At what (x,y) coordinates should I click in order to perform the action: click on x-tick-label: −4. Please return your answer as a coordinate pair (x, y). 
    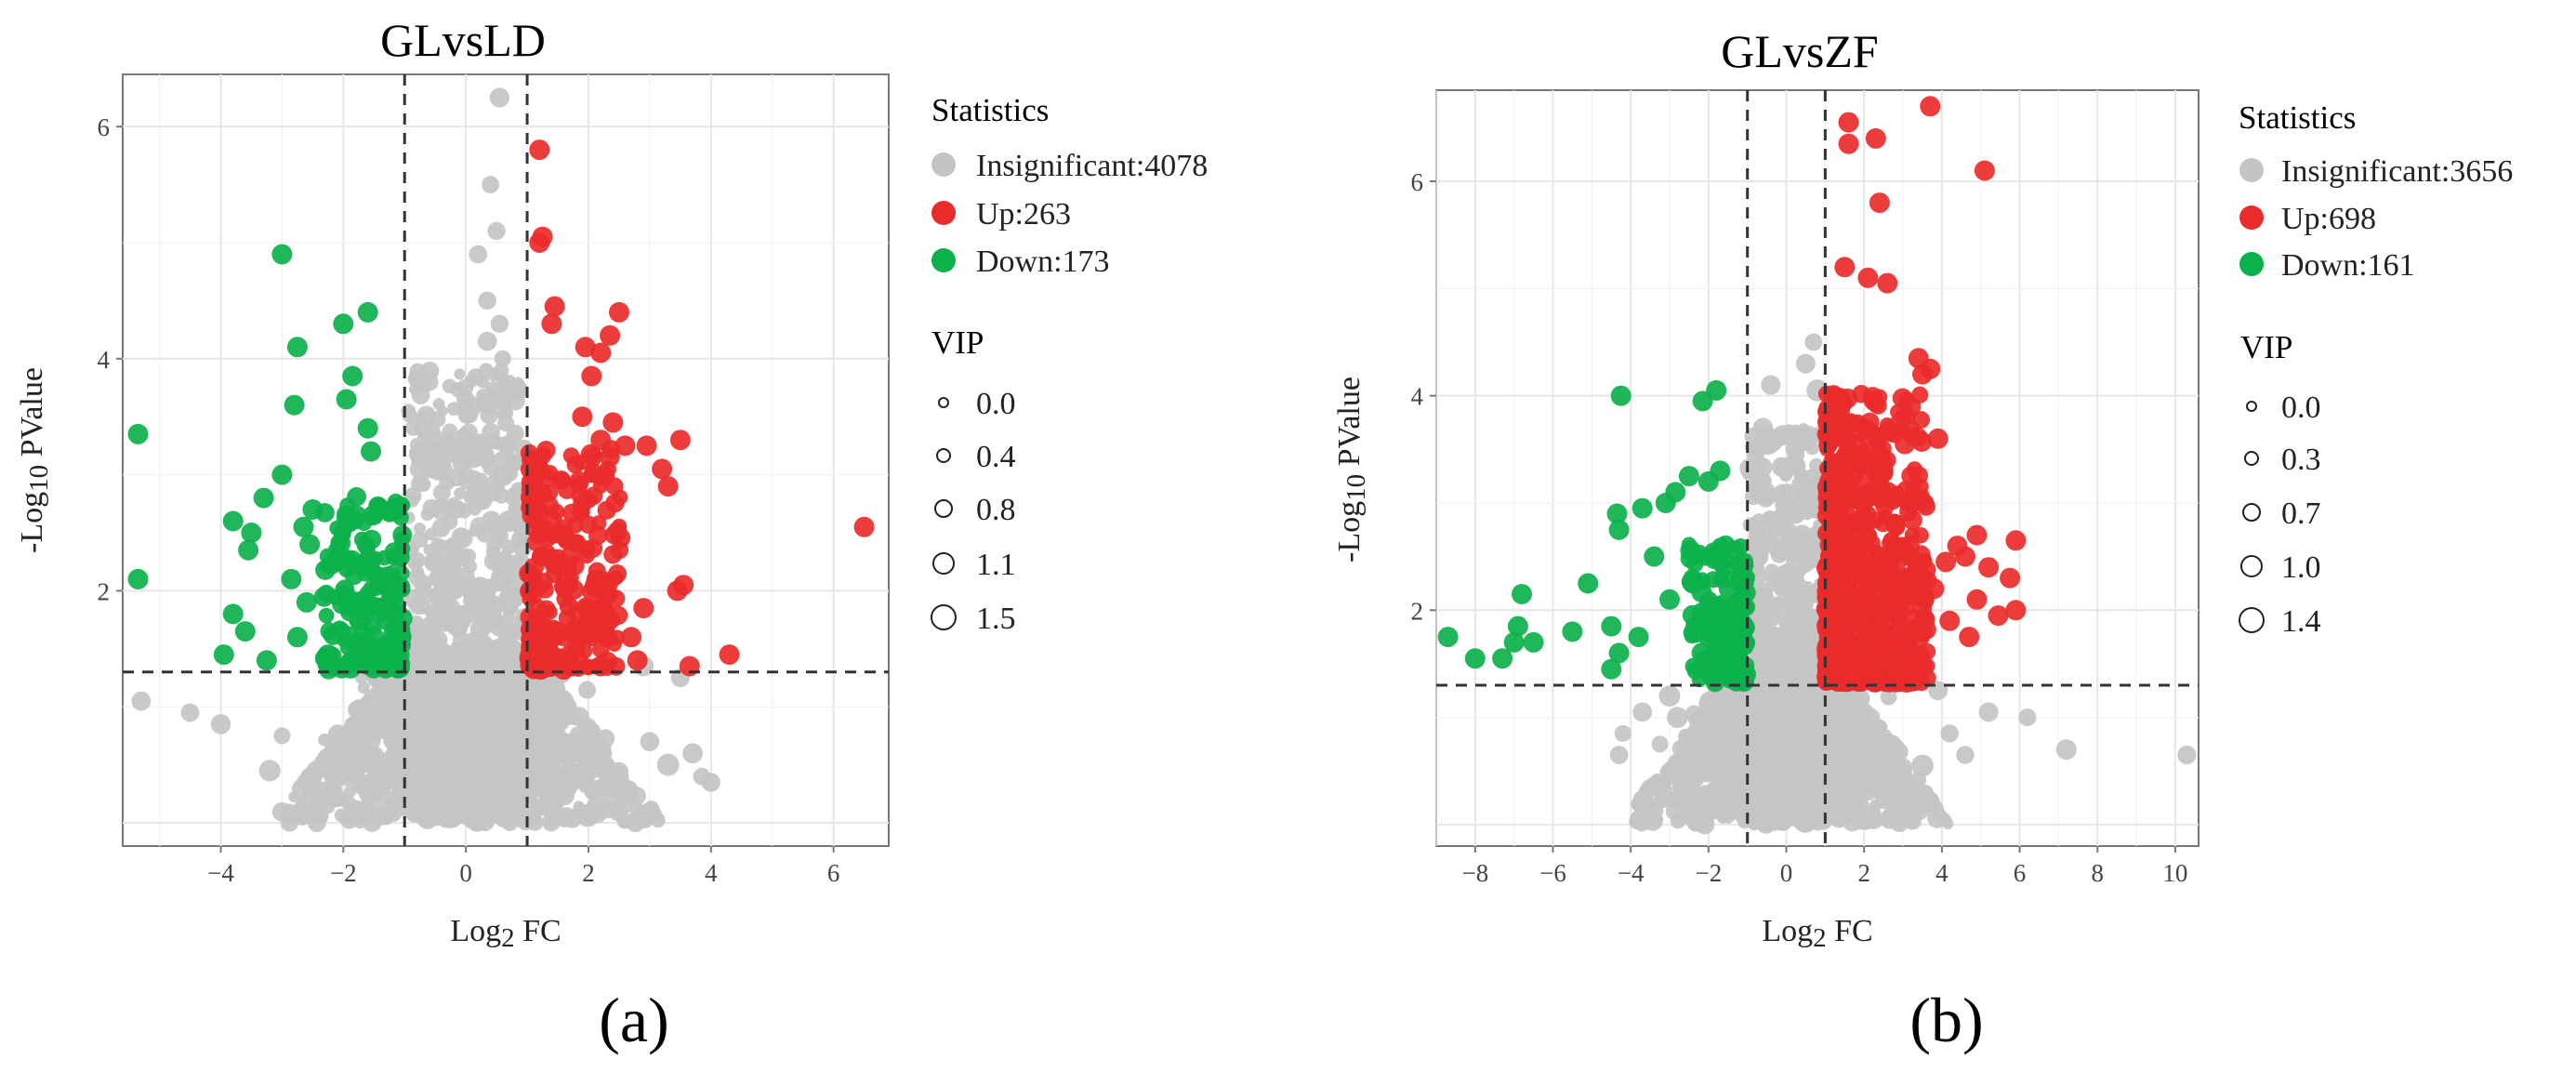
    Looking at the image, I should click on (220, 873).